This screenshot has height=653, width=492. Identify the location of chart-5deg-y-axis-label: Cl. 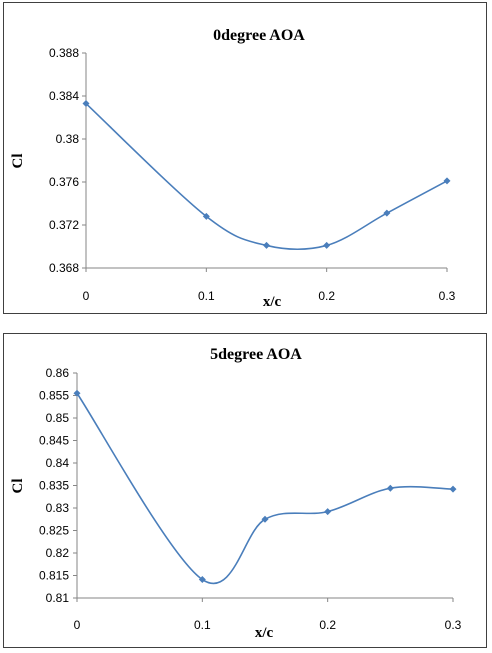
(18, 486).